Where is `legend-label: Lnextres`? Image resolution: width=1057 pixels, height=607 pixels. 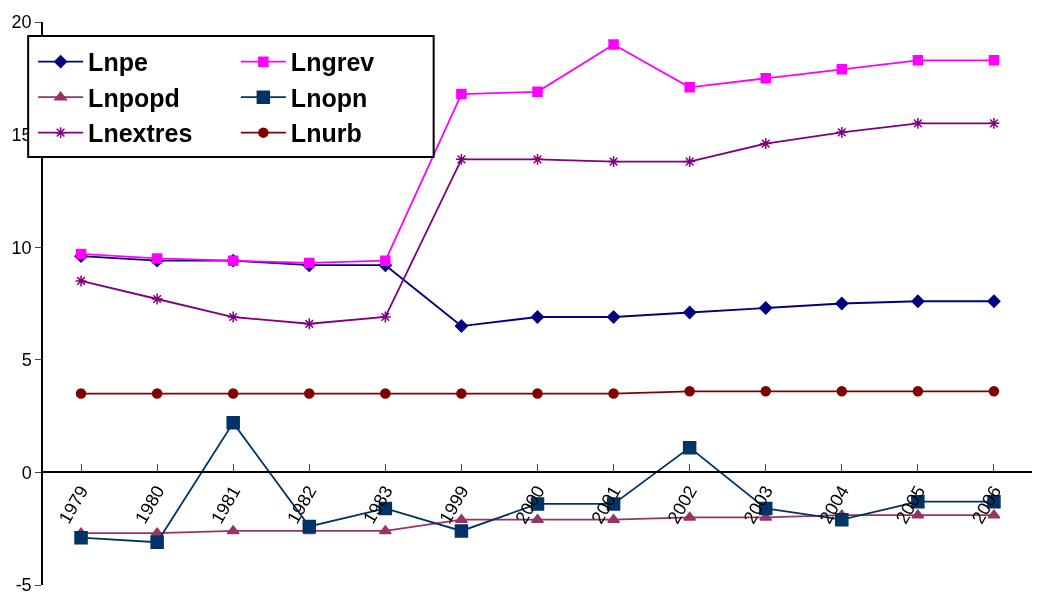 legend-label: Lnextres is located at coordinates (140, 133).